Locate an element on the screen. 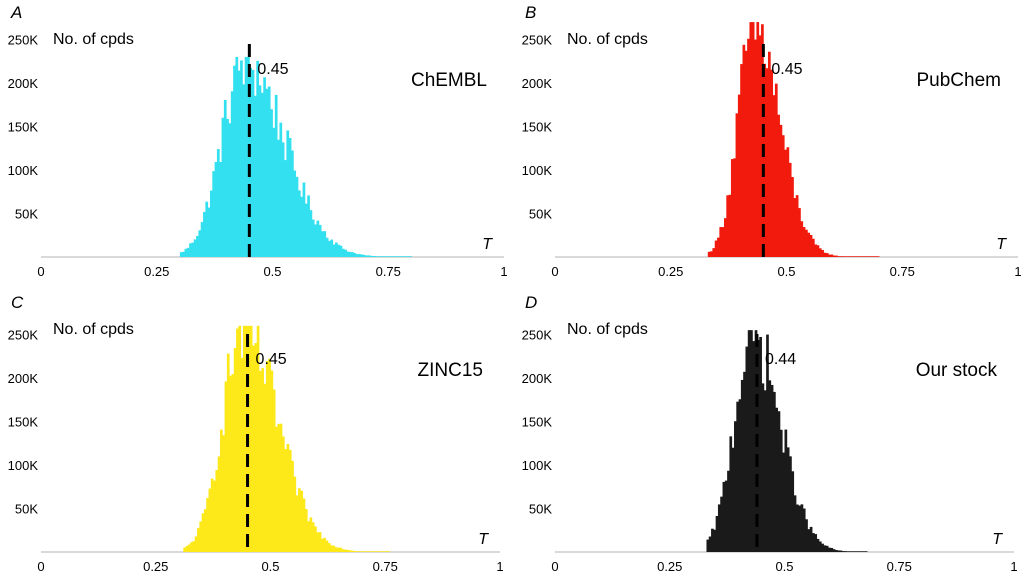 The width and height of the screenshot is (1024, 580). y-tick-label: 100K is located at coordinates (23, 465).